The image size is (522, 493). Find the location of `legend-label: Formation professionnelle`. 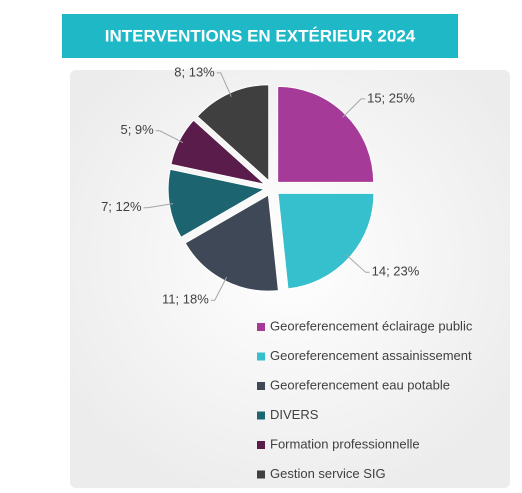

legend-label: Formation professionnelle is located at coordinates (345, 443).